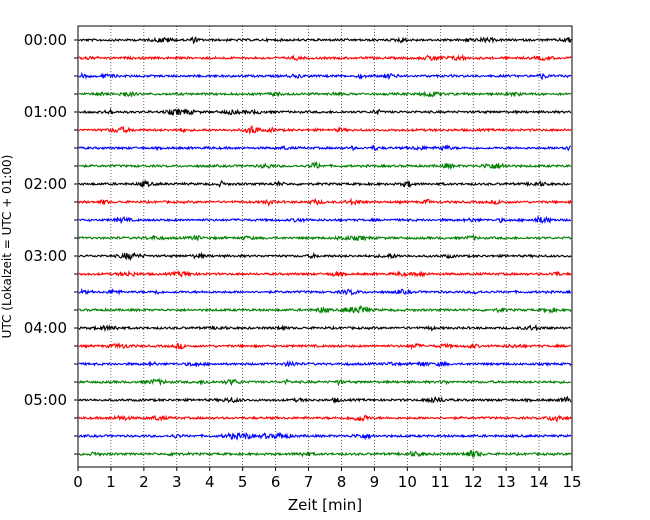 This screenshot has height=520, width=650. Describe the element at coordinates (325, 505) in the screenshot. I see `x-axis-label: Zeit [min]` at that location.